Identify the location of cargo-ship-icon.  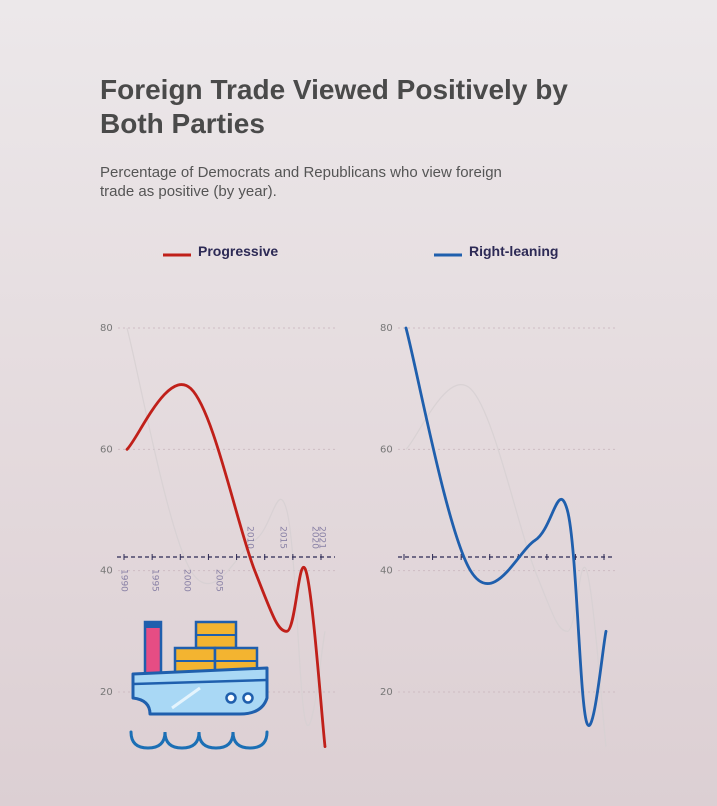
(199, 685).